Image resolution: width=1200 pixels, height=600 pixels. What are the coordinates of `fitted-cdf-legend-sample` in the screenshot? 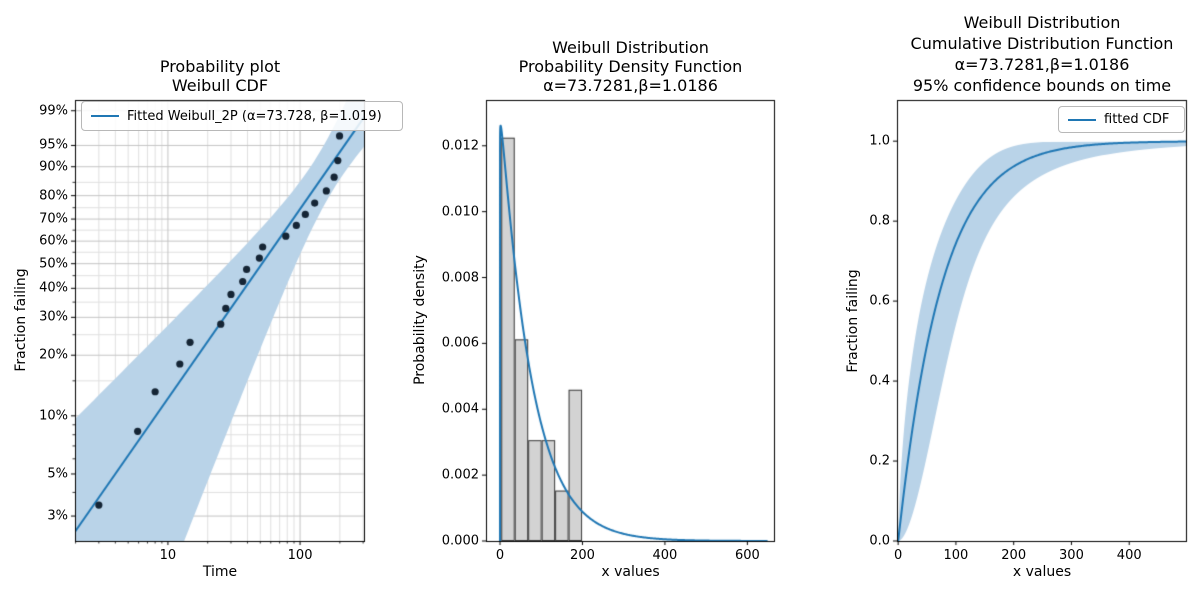 It's located at (1082, 119).